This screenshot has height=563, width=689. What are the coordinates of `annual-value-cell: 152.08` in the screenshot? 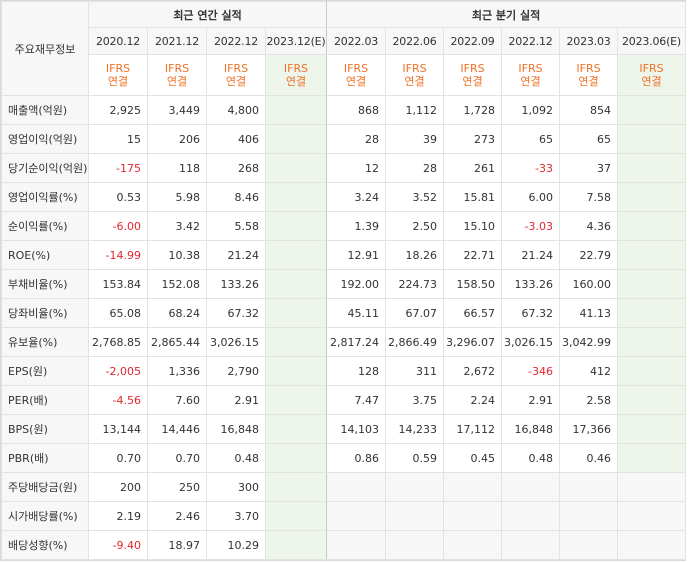 It's located at (177, 284).